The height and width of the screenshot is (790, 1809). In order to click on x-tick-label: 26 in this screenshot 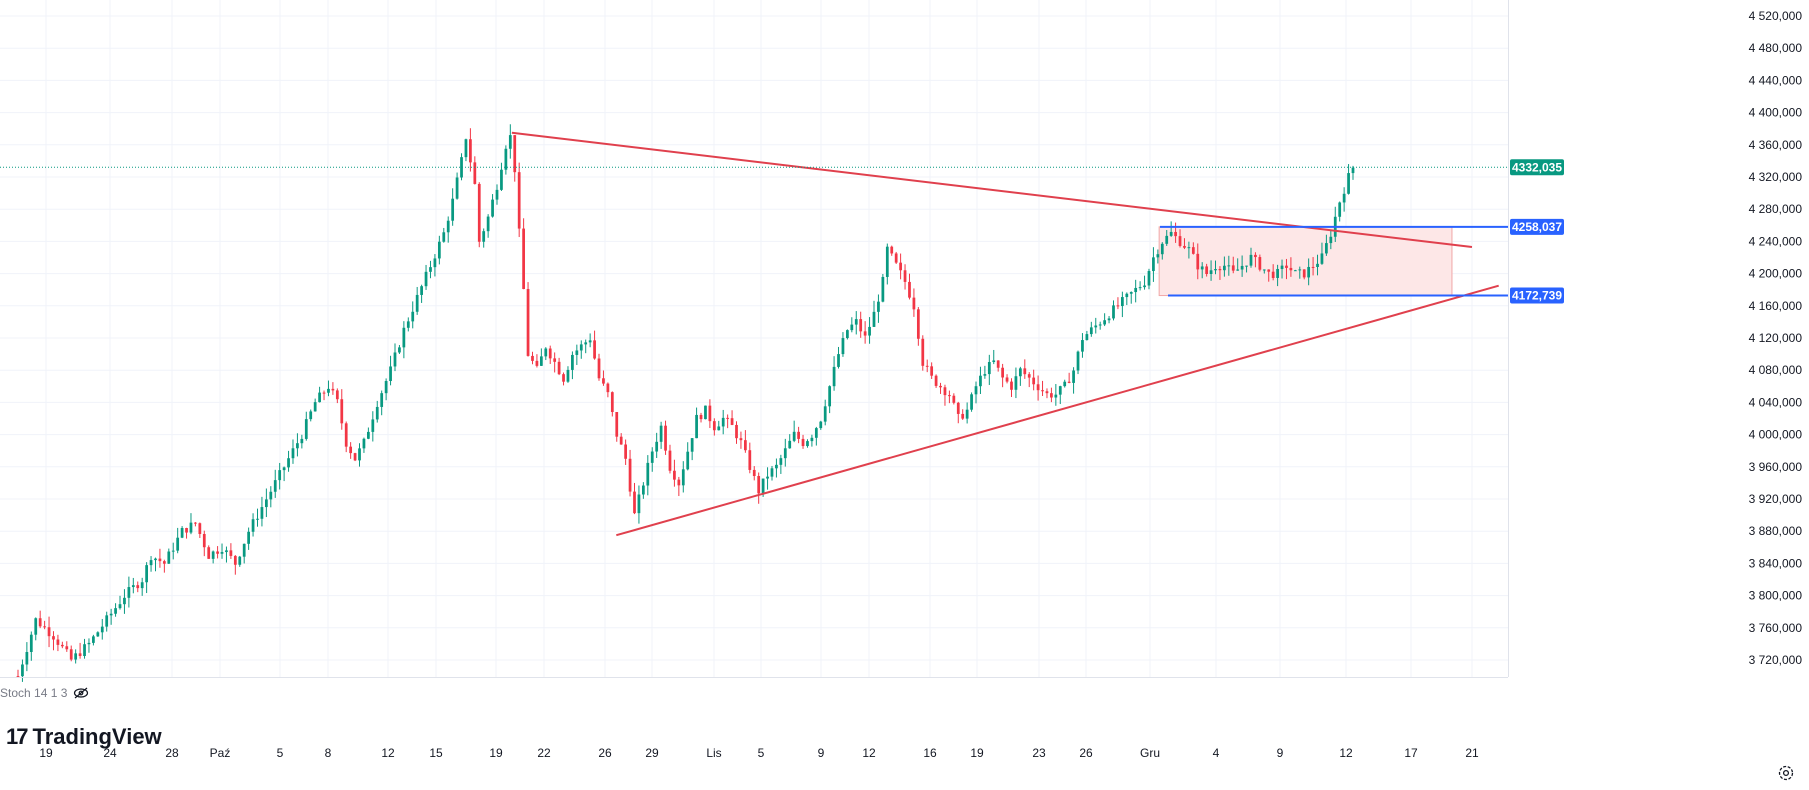, I will do `click(1086, 753)`.